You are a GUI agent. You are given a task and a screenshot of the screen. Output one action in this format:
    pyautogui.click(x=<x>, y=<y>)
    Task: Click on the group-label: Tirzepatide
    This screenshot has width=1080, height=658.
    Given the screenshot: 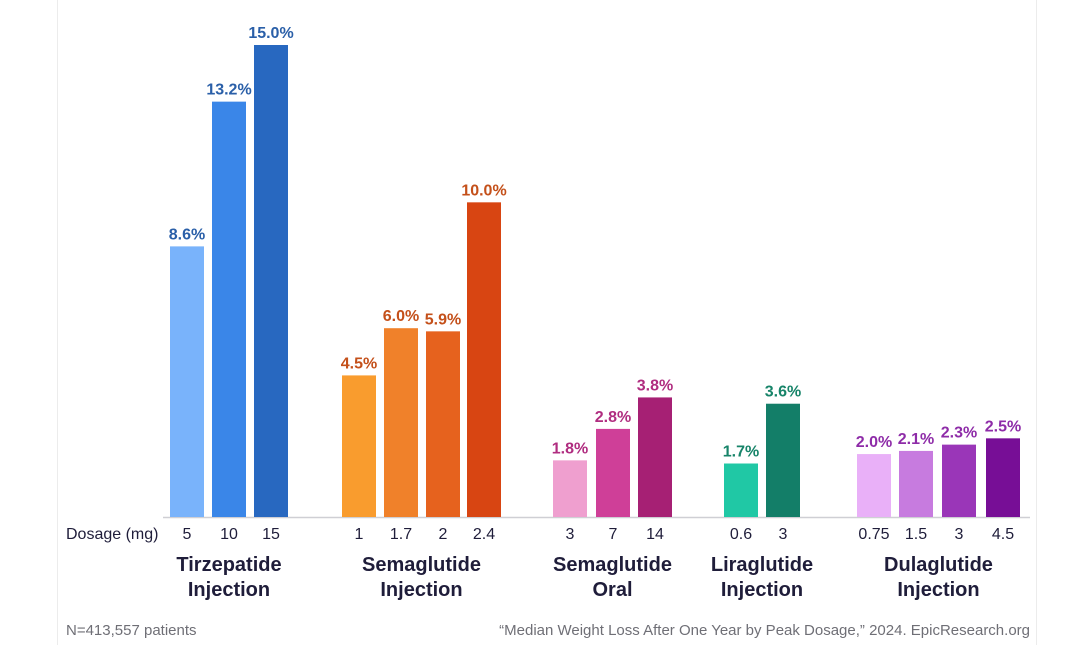 What is the action you would take?
    pyautogui.click(x=228, y=565)
    